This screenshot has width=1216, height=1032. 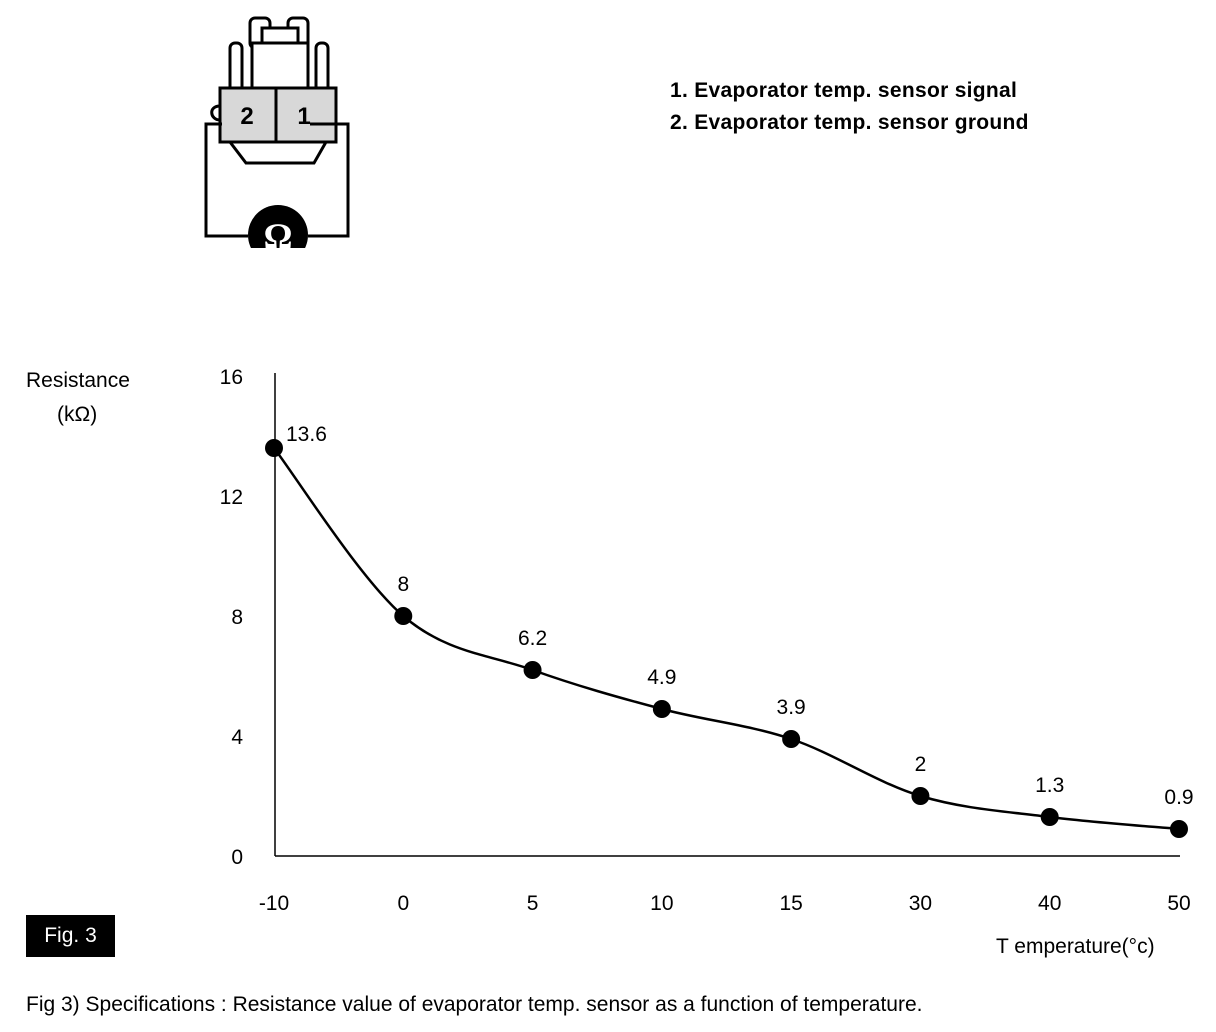 What do you see at coordinates (790, 903) in the screenshot?
I see `x-tick-label: 15` at bounding box center [790, 903].